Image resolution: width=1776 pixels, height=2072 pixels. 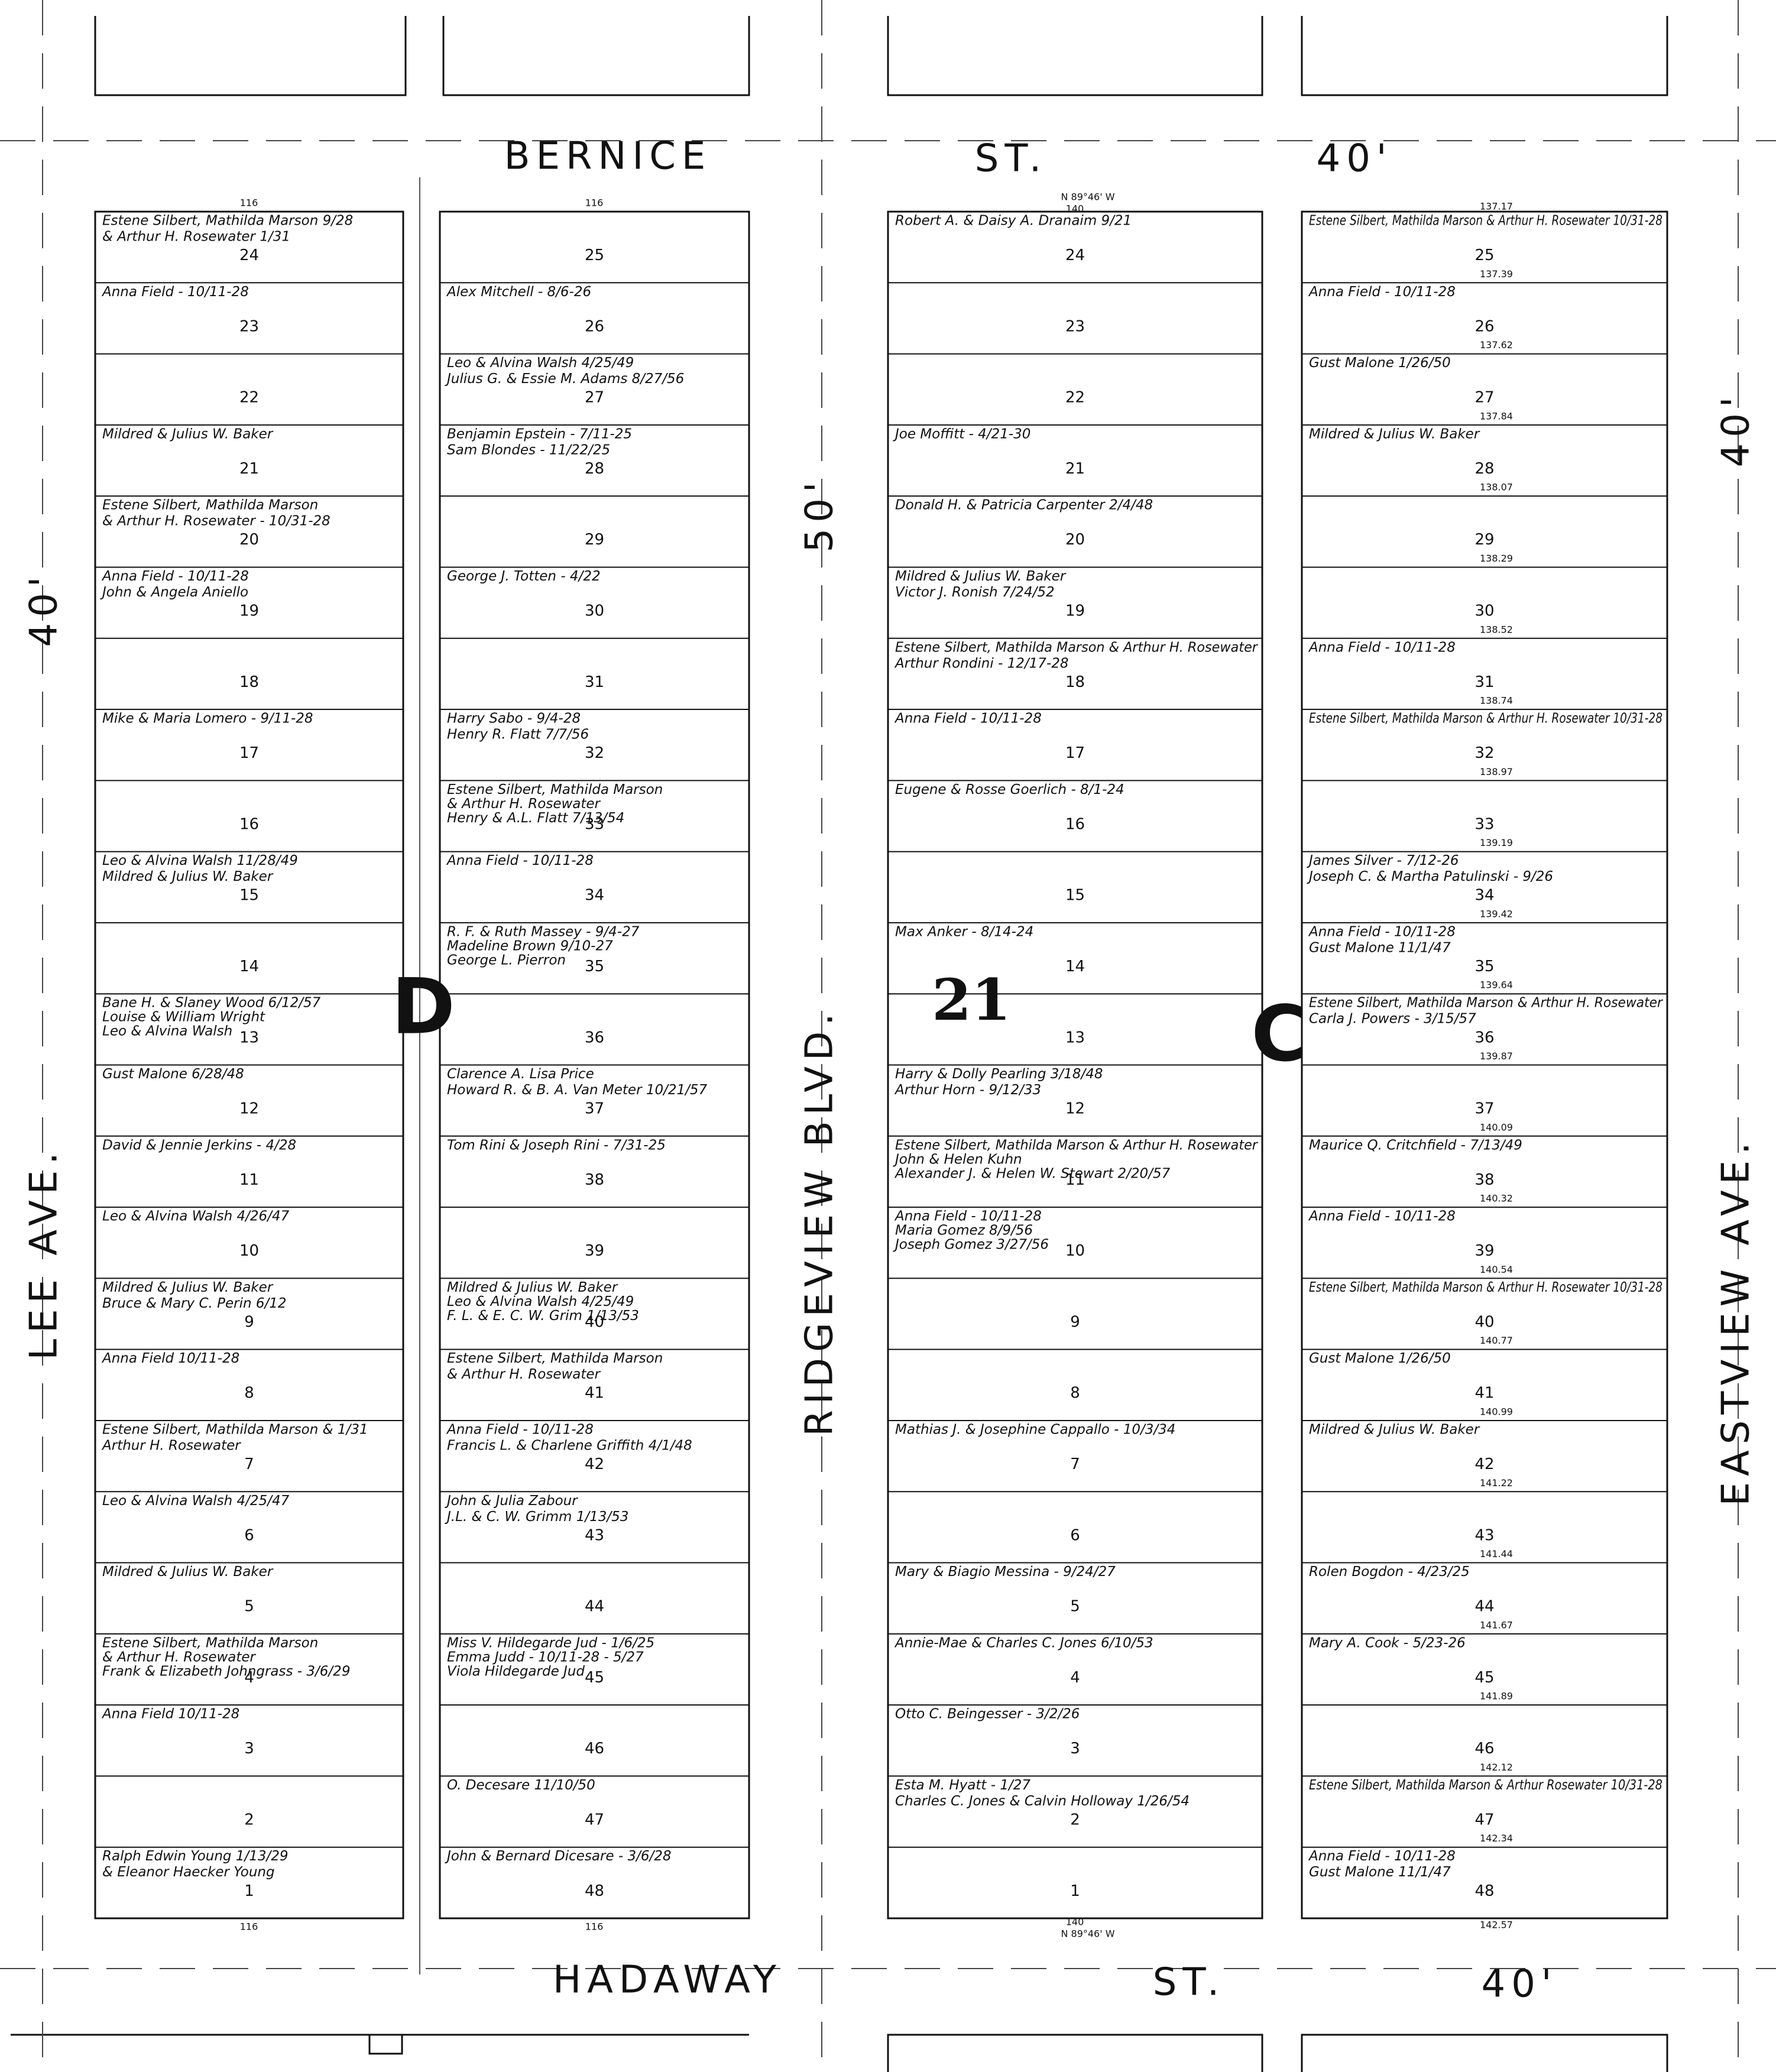 What do you see at coordinates (216, 521) in the screenshot?
I see `owner-note: & Arthur H. Rosewater - 10/31-28` at bounding box center [216, 521].